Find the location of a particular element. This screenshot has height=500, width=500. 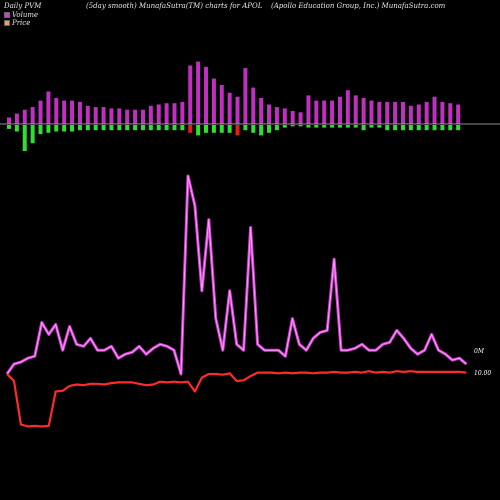

legend-price-label: Price is located at coordinates (21, 23).